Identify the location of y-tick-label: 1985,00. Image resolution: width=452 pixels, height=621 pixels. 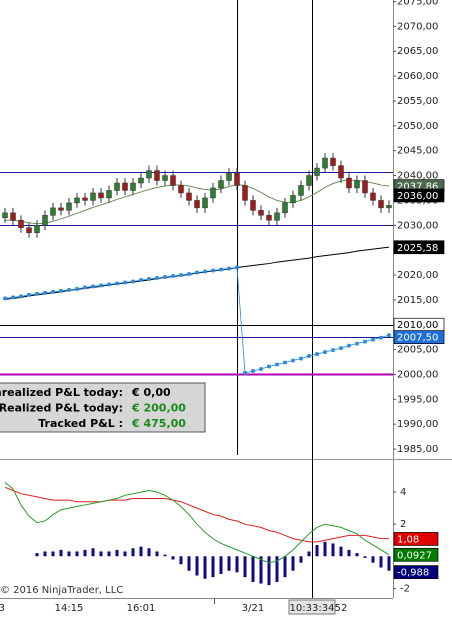
(417, 449).